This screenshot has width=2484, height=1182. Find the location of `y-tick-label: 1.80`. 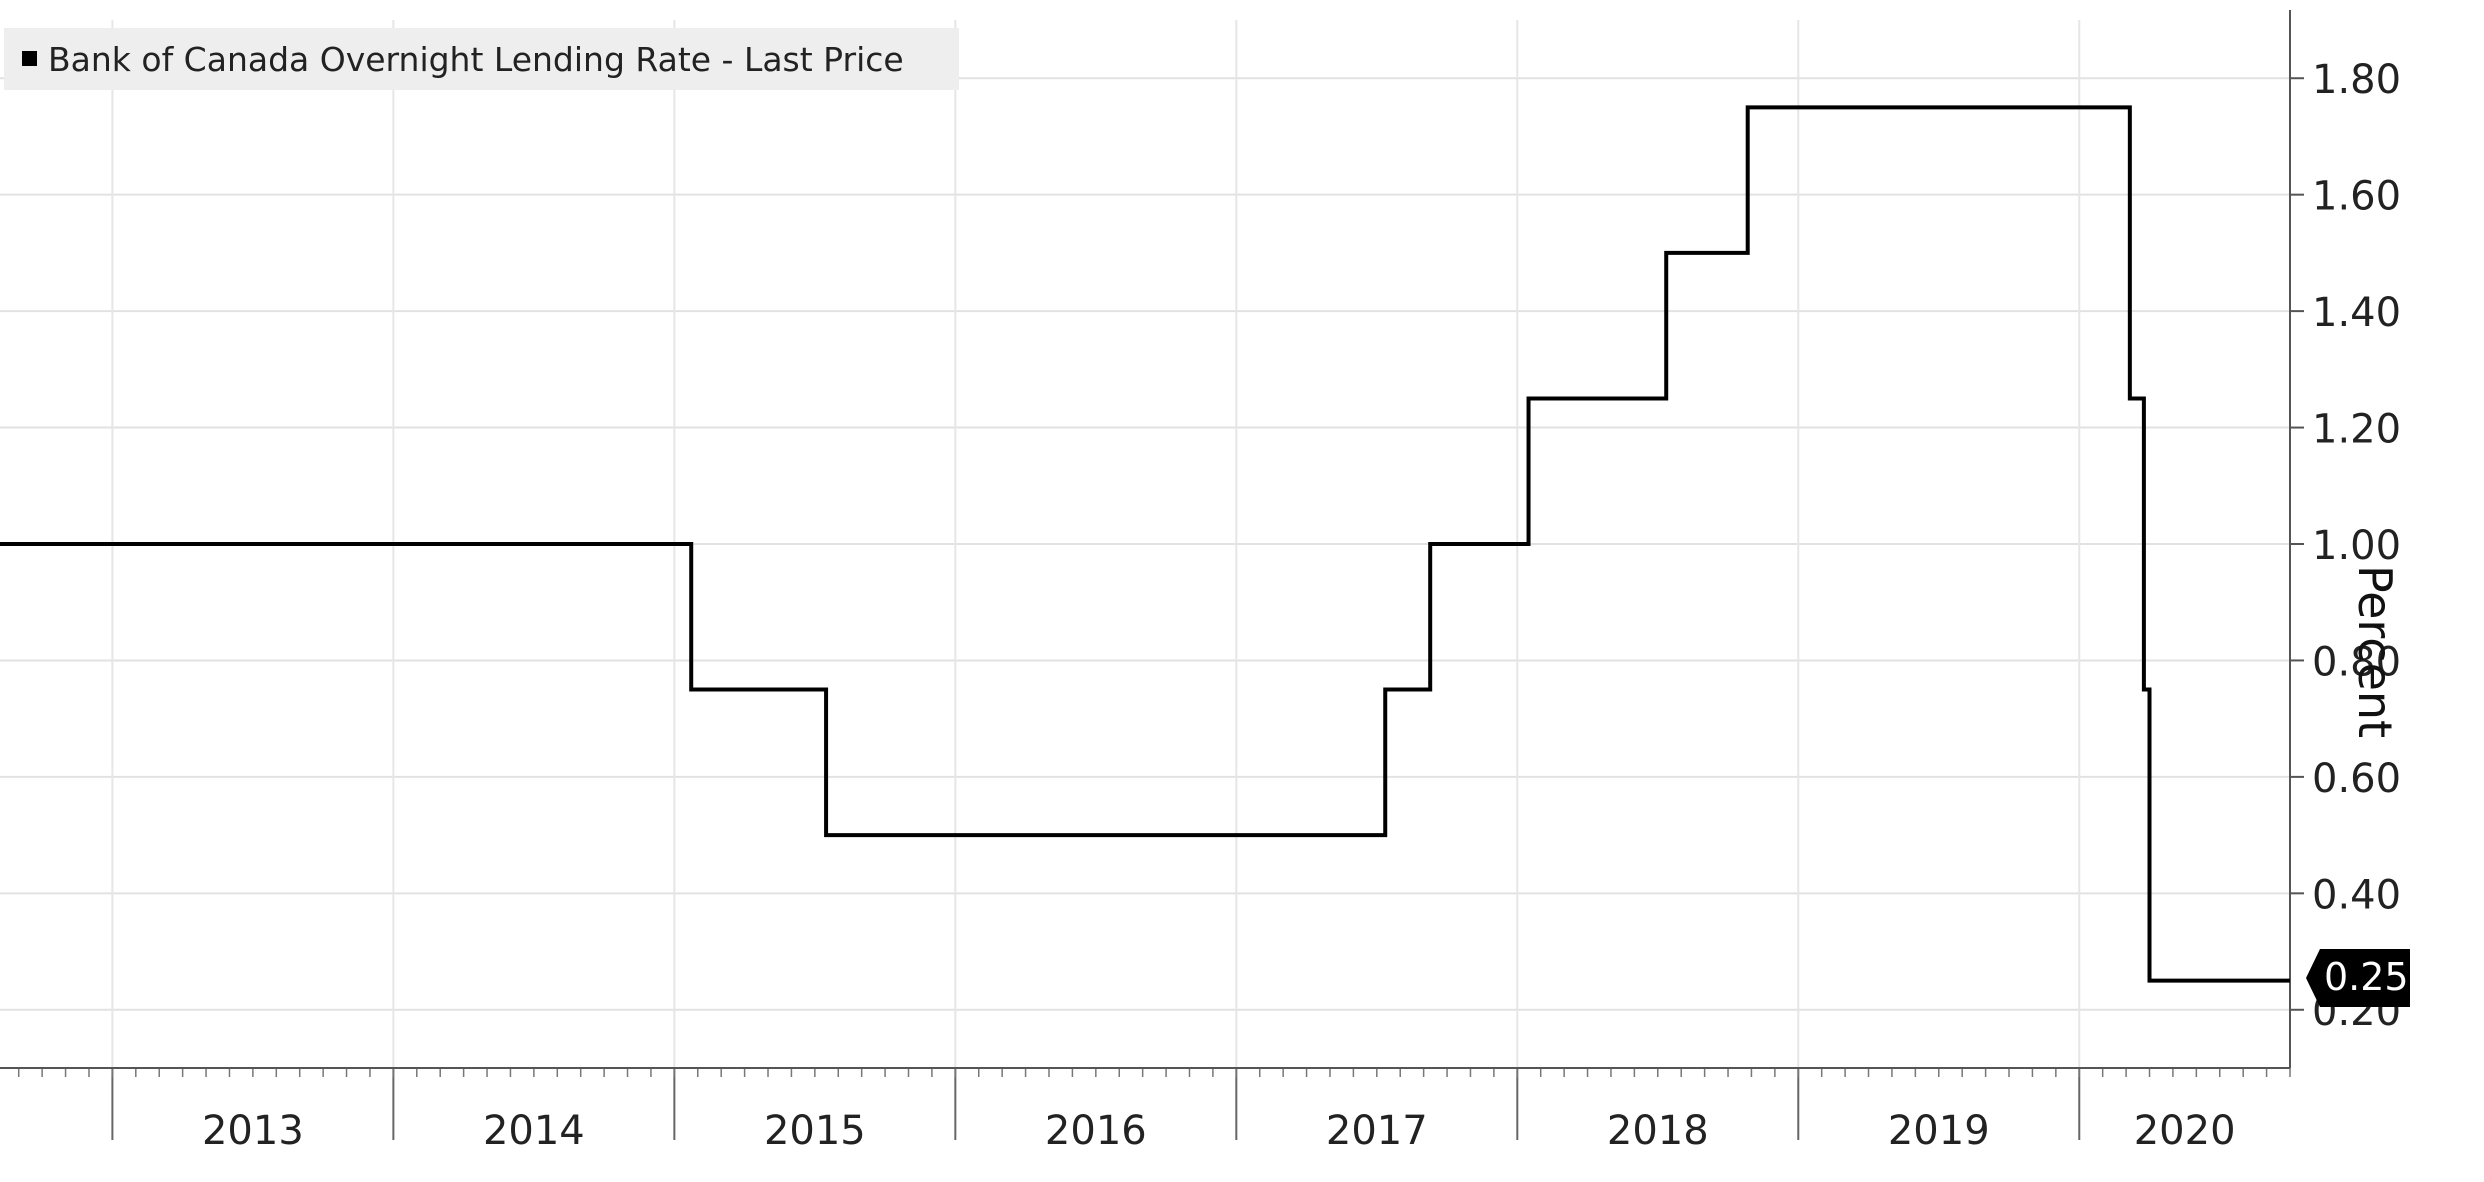

y-tick-label: 1.80 is located at coordinates (2356, 80).